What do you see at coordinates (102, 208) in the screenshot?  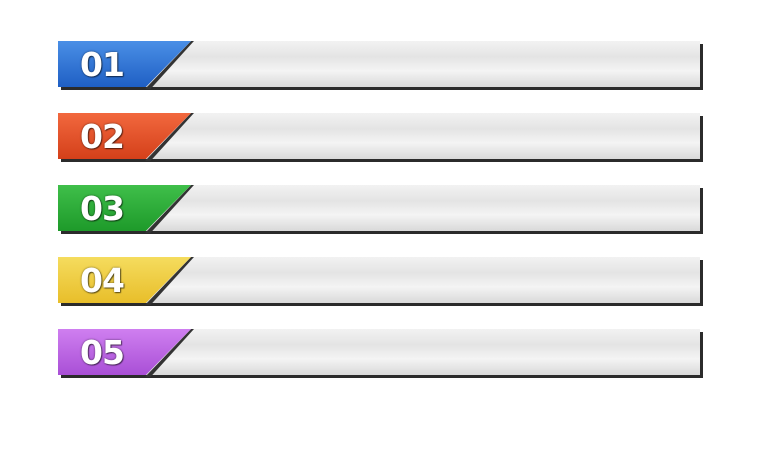 I see `item-number: 03` at bounding box center [102, 208].